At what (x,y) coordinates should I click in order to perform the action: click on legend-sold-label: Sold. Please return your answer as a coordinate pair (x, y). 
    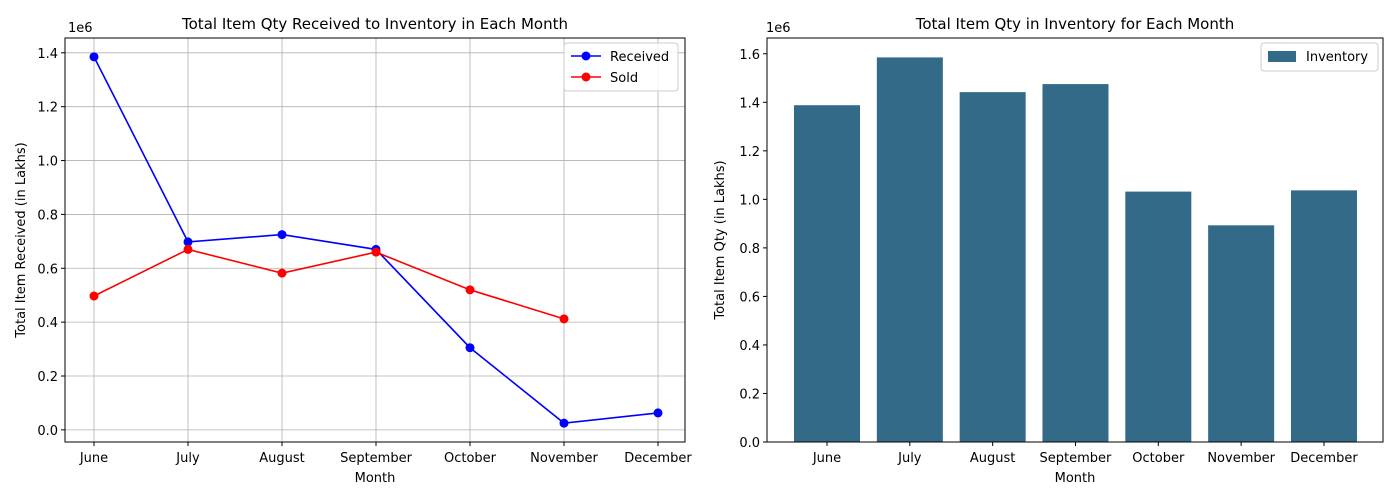
    Looking at the image, I should click on (624, 78).